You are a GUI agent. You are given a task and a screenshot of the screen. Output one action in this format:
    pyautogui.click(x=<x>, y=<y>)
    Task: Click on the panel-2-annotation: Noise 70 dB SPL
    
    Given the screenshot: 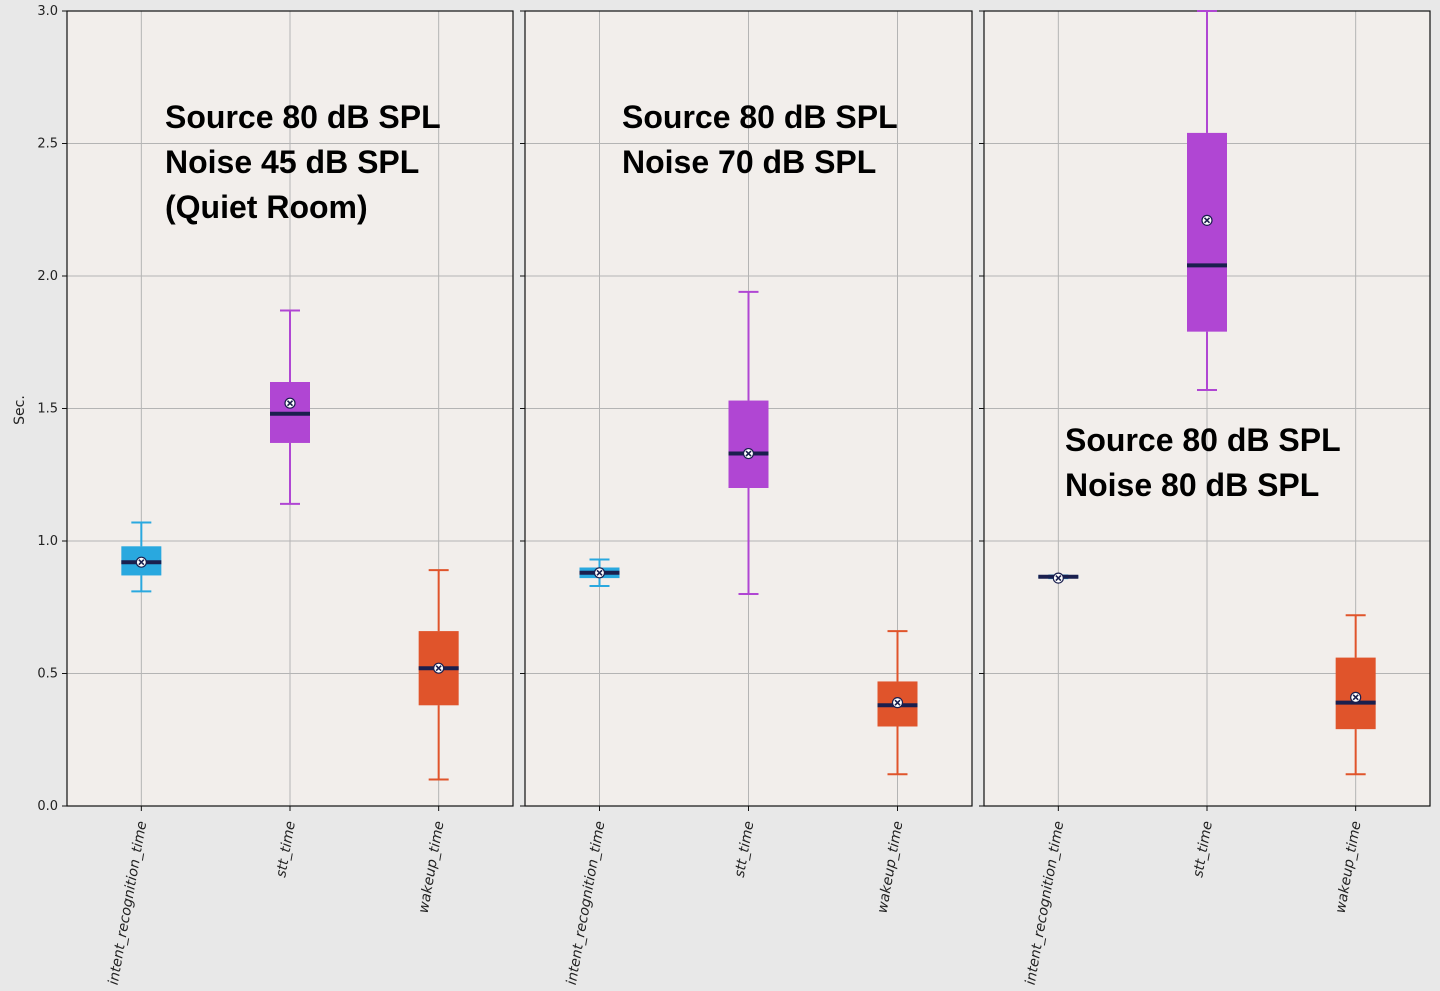 What is the action you would take?
    pyautogui.click(x=749, y=162)
    